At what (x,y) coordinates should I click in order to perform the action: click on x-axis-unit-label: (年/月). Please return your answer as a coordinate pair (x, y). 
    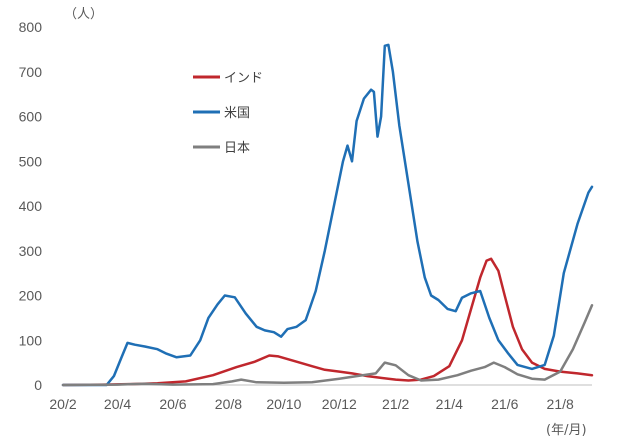
    Looking at the image, I should click on (566, 430).